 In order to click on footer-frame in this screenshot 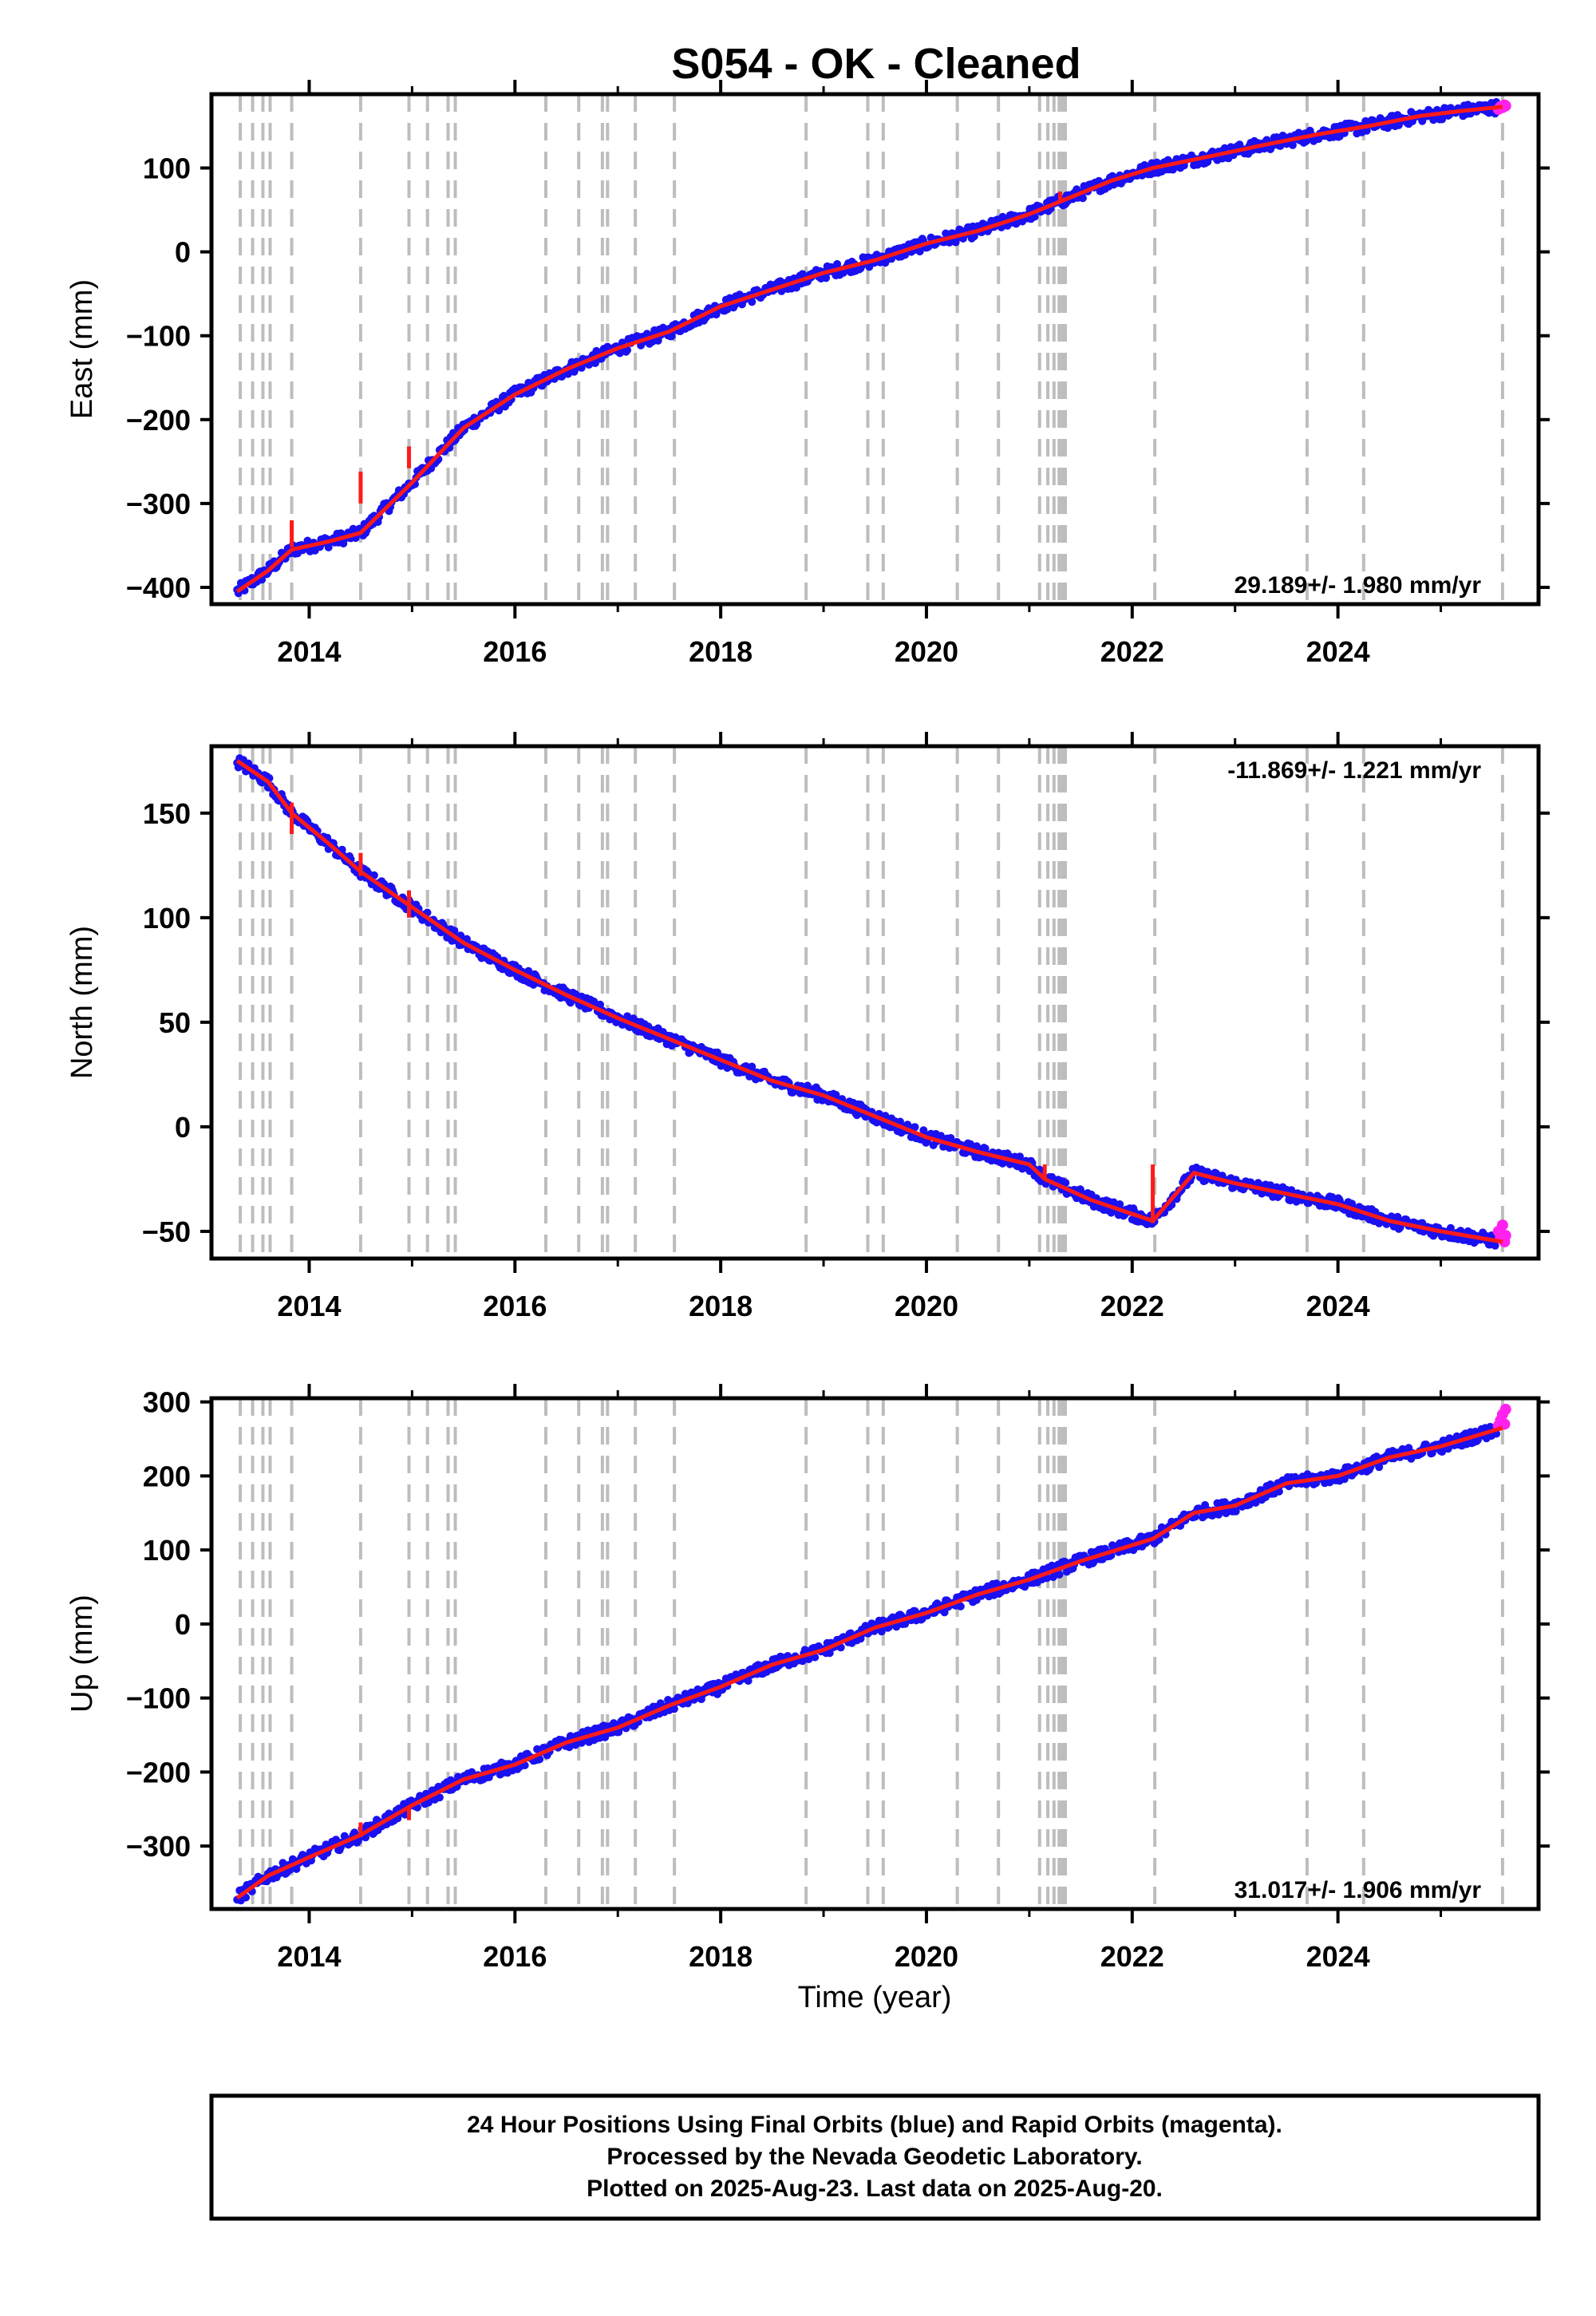, I will do `click(875, 2157)`.